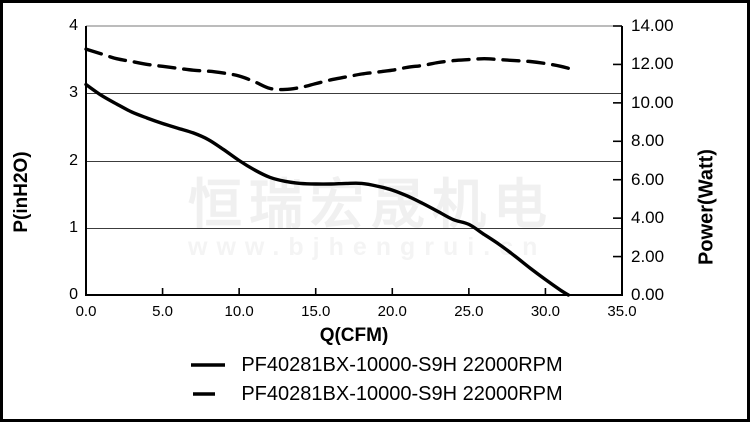 This screenshot has width=750, height=422. Describe the element at coordinates (402, 394) in the screenshot. I see `legend-label-power: PF40281BX-10000-S9H 22000RPM` at that location.